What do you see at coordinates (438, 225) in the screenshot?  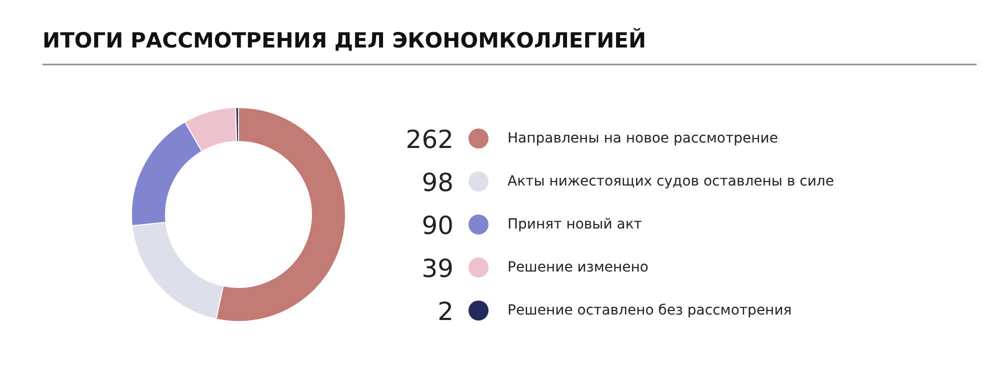 I see `data-label: 90` at bounding box center [438, 225].